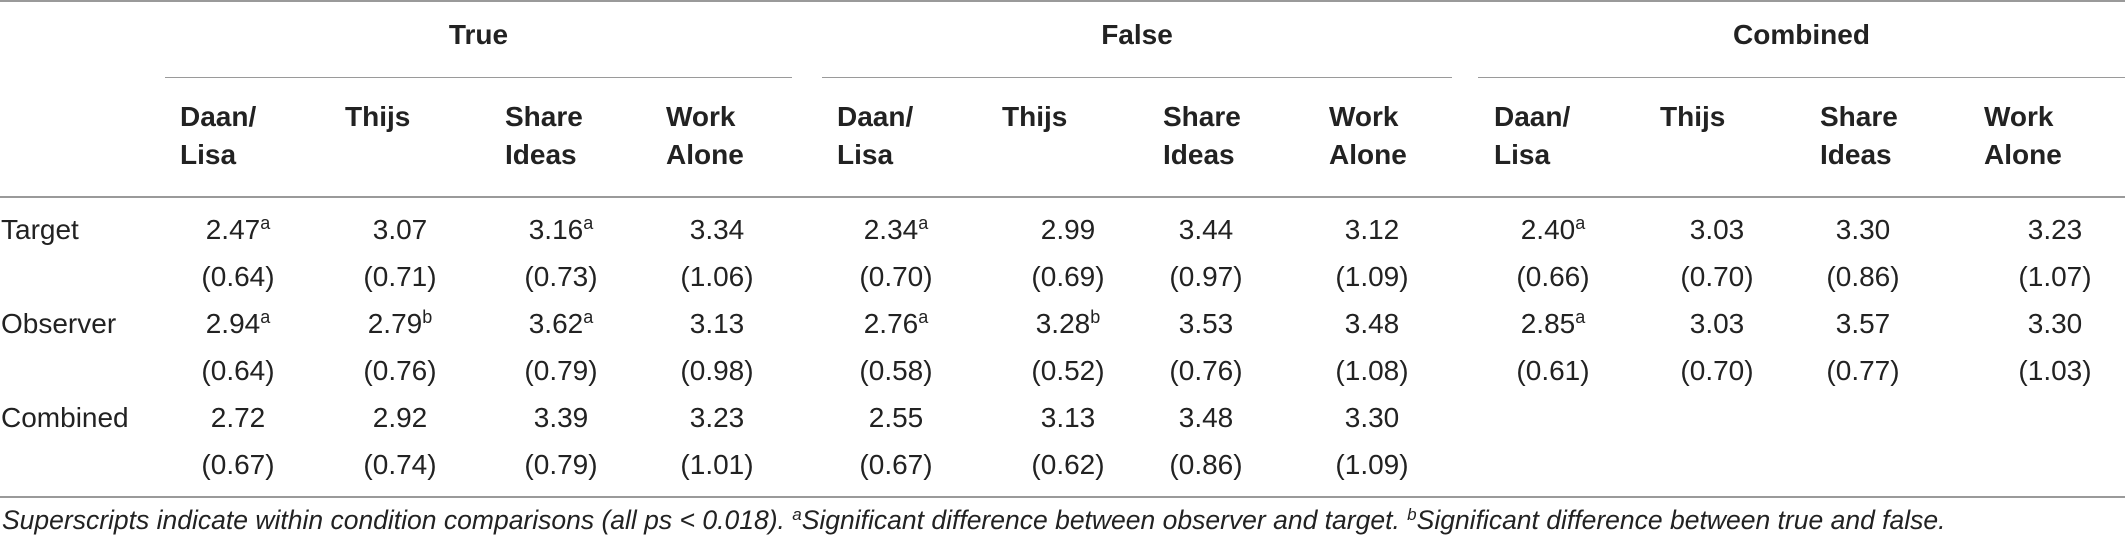 This screenshot has height=550, width=2125. Describe the element at coordinates (478, 34) in the screenshot. I see `group-header-true: True` at that location.